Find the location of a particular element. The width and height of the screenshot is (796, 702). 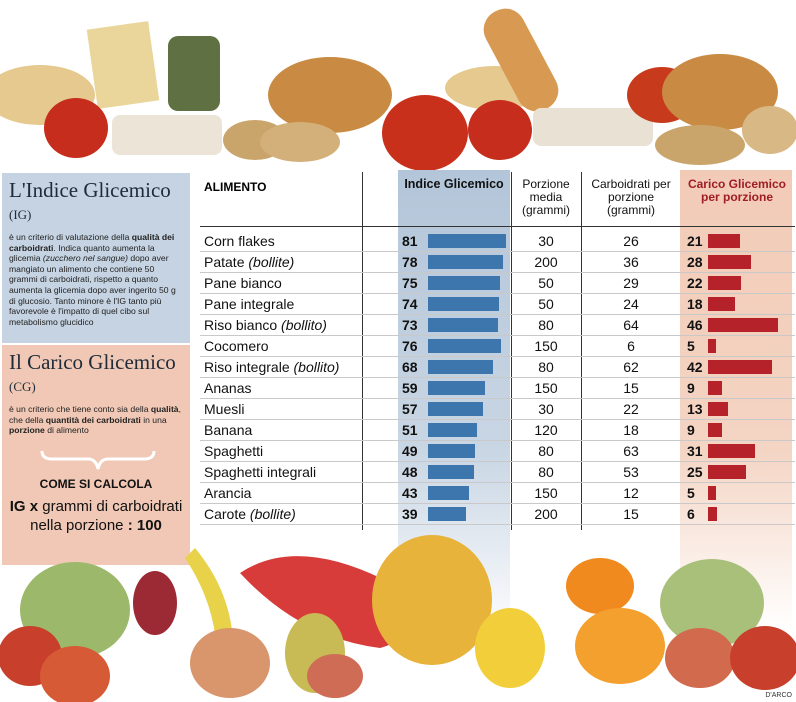

carbs-value: 62 is located at coordinates (631, 367).